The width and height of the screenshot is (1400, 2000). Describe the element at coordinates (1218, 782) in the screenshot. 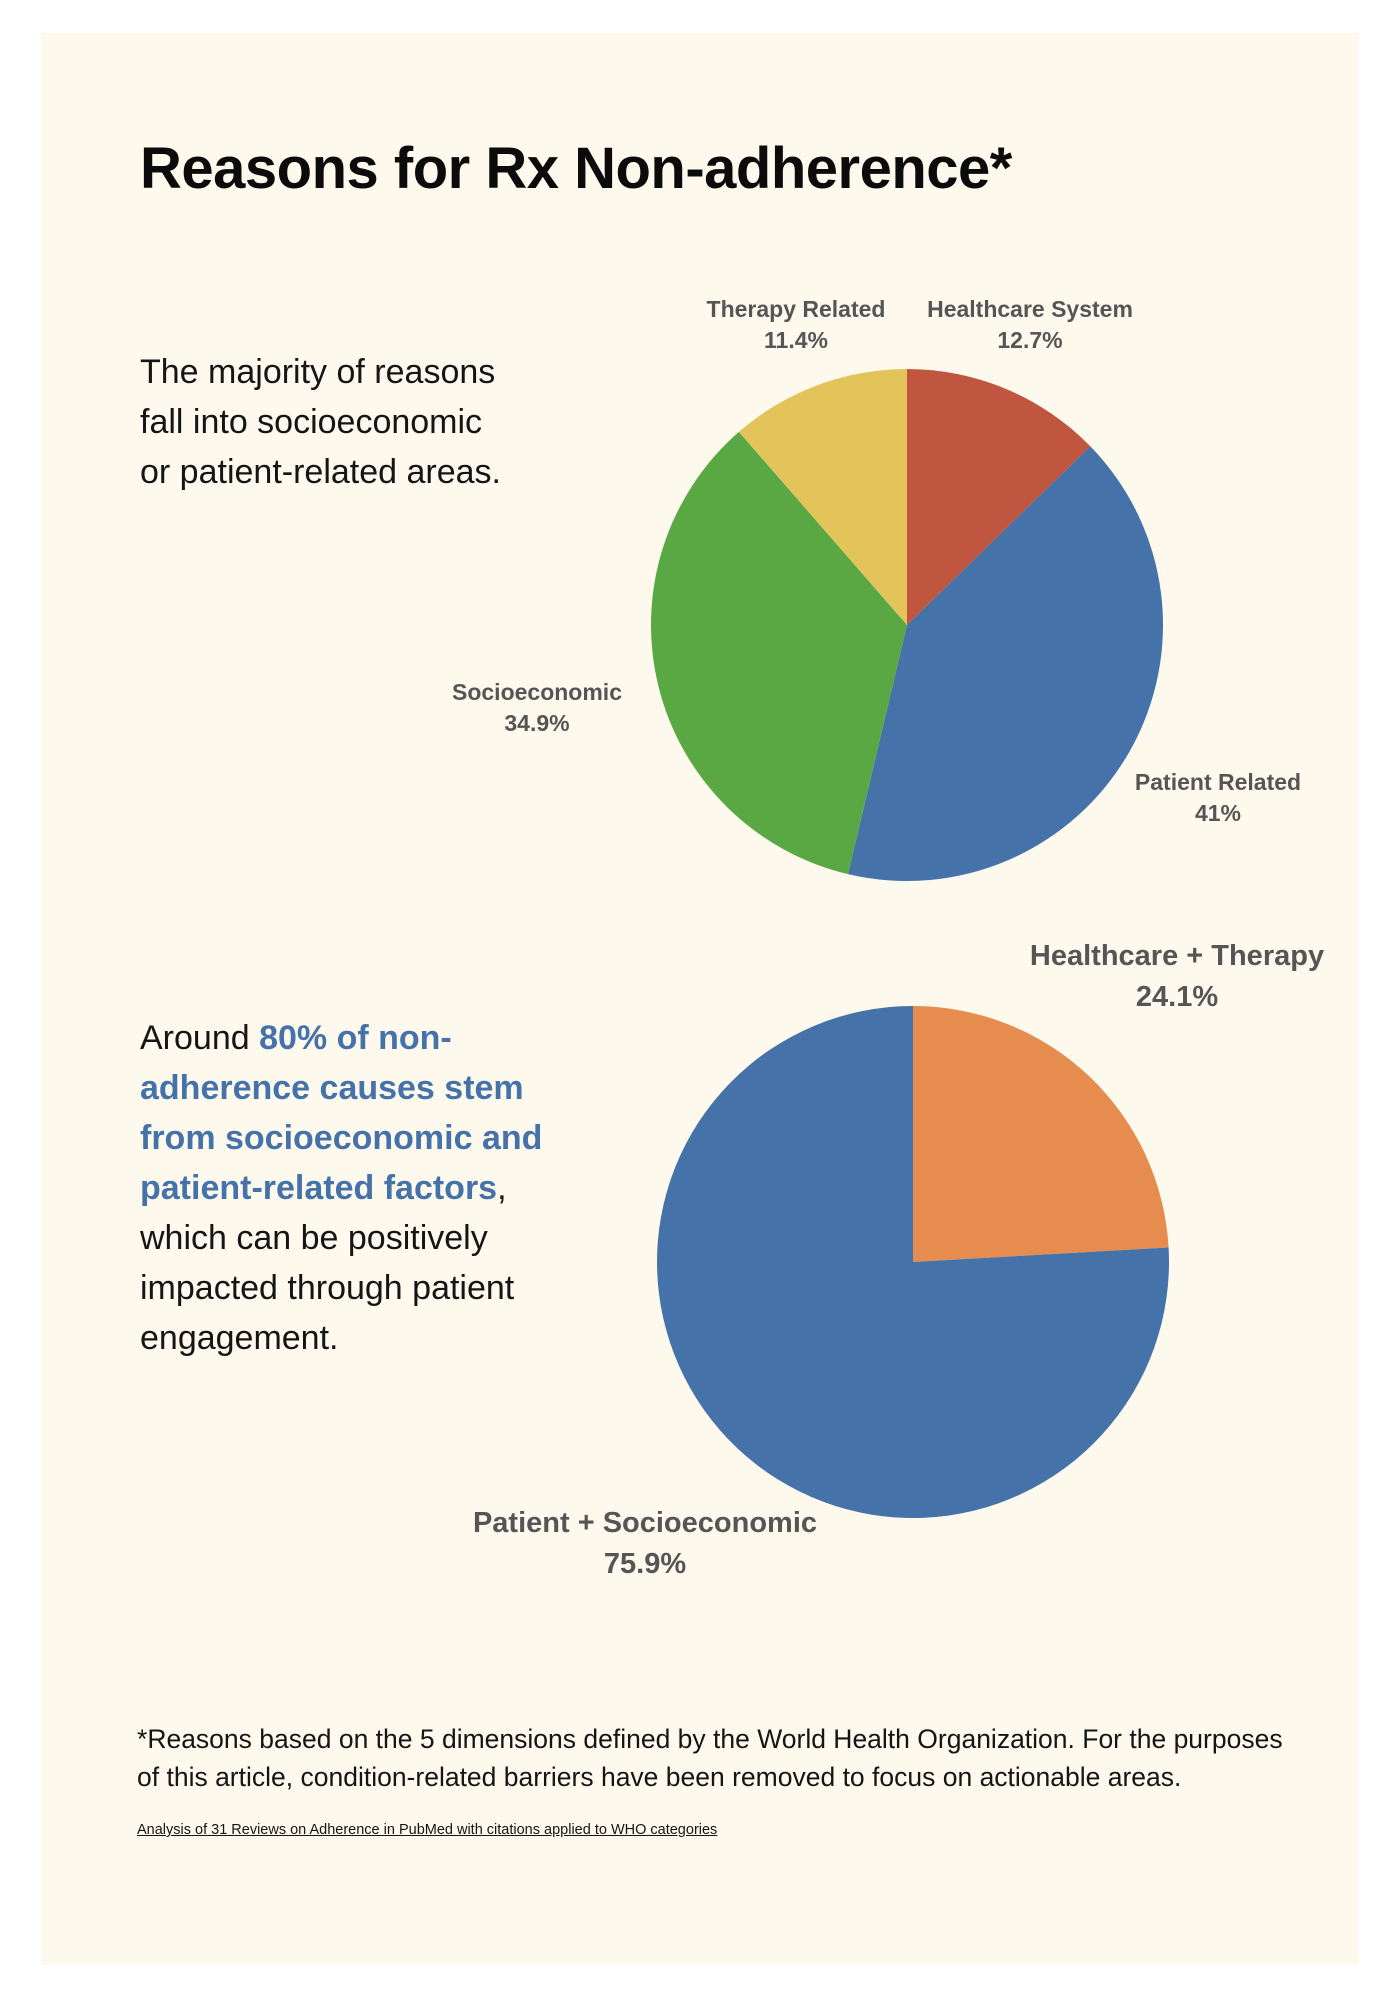

I see `slice-name: Patient Related` at that location.